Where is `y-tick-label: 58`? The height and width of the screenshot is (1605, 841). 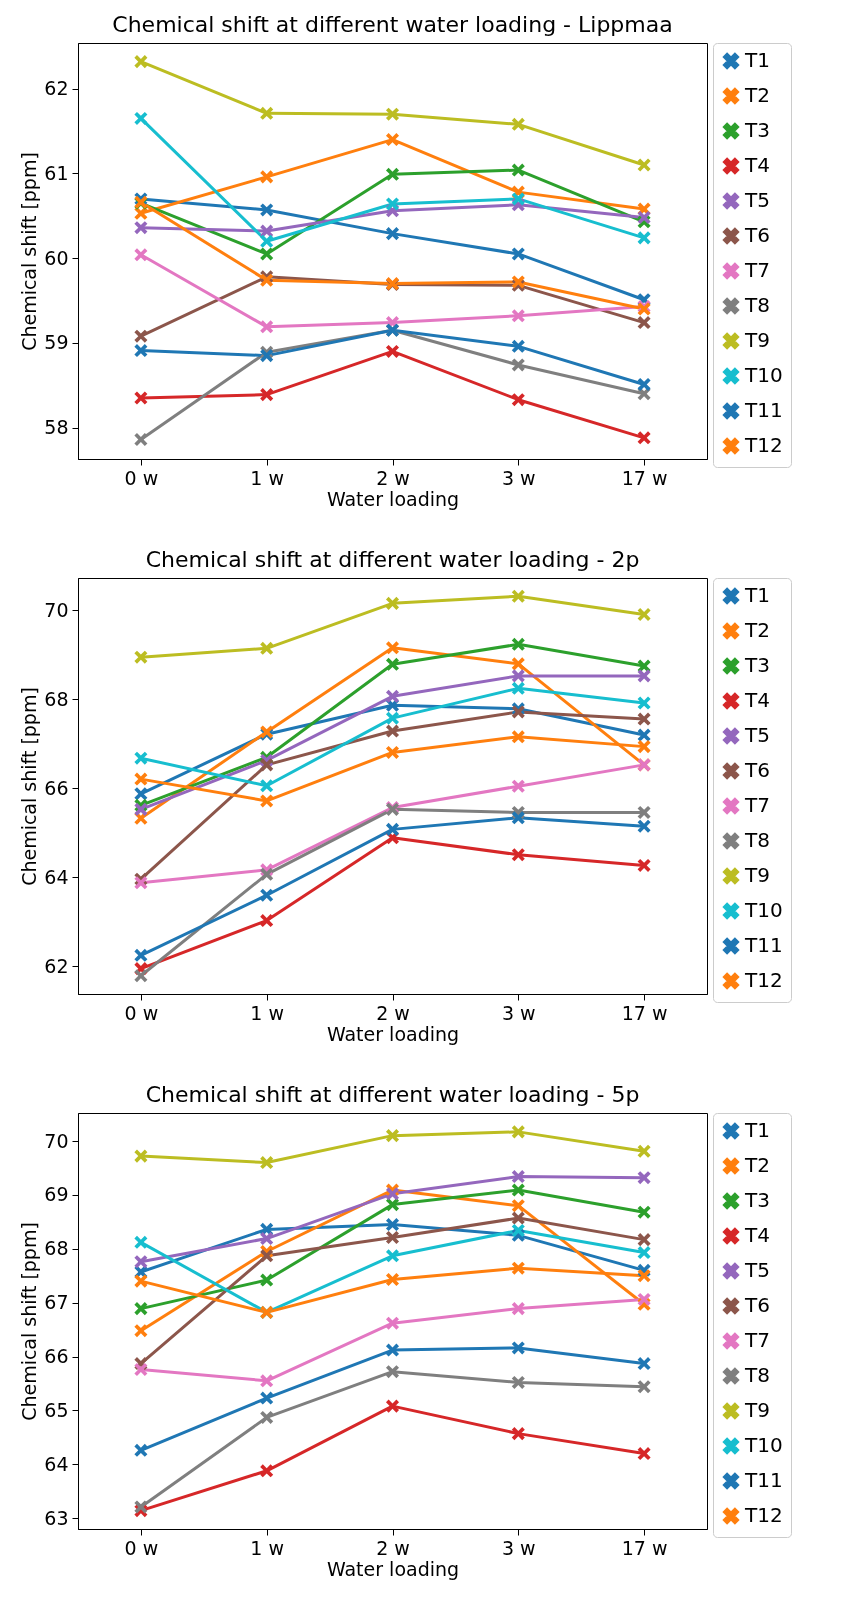 y-tick-label: 58 is located at coordinates (56, 427).